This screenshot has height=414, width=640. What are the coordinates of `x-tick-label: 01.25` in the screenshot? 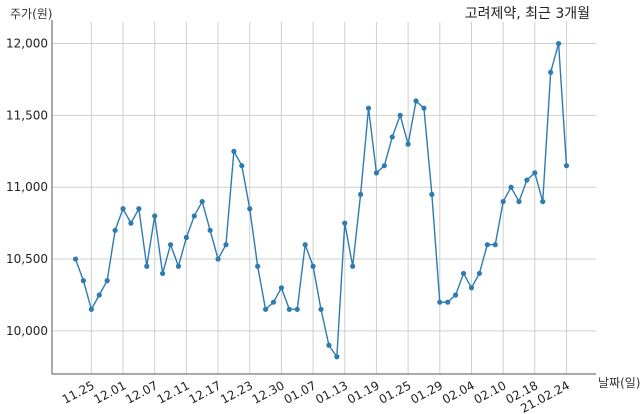 It's located at (395, 392).